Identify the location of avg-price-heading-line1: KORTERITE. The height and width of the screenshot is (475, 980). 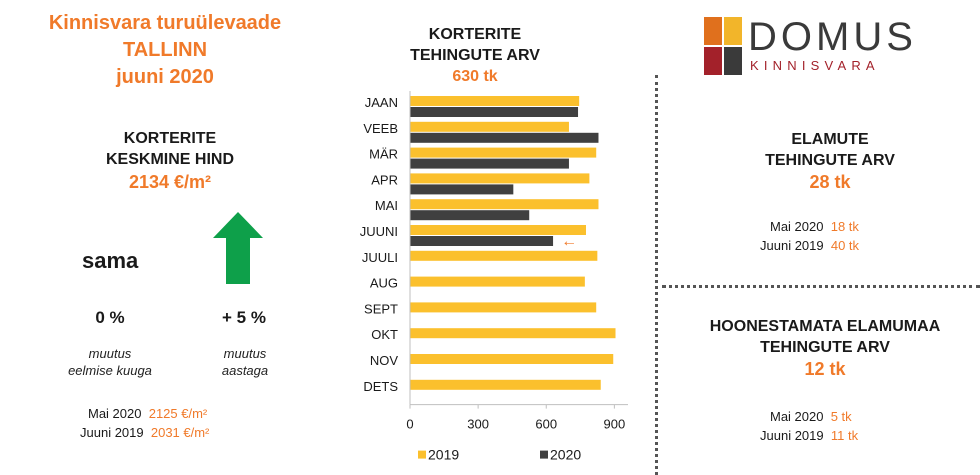
(170, 138).